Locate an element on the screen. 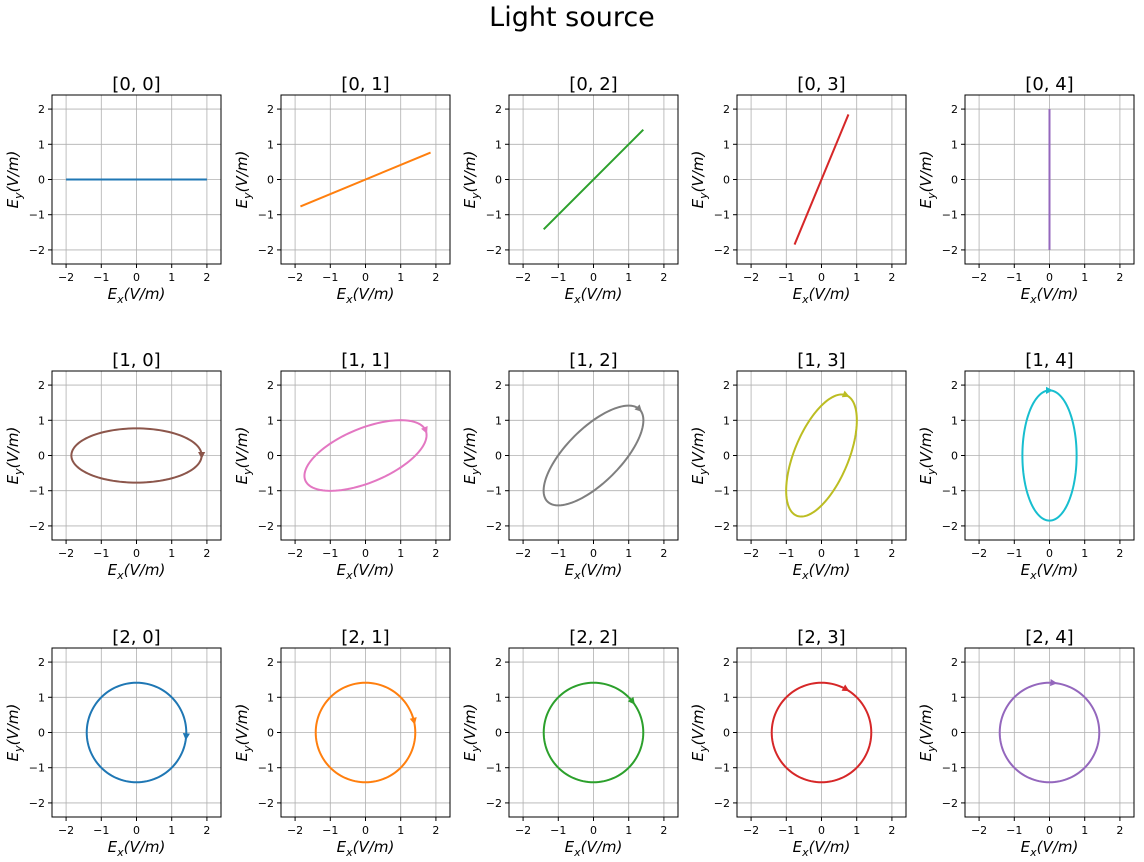  subplot-title: [0, 3] is located at coordinates (821, 84).